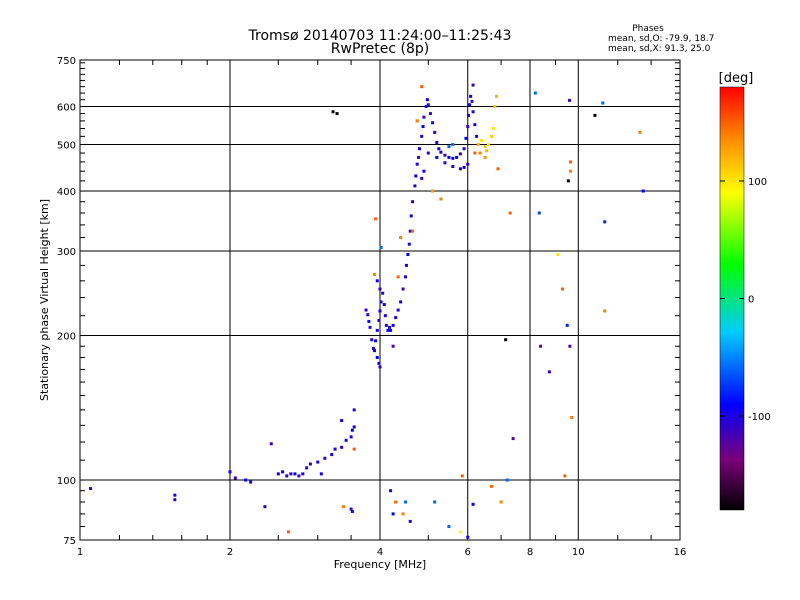  I want to click on stats-heading: Phases, so click(648, 29).